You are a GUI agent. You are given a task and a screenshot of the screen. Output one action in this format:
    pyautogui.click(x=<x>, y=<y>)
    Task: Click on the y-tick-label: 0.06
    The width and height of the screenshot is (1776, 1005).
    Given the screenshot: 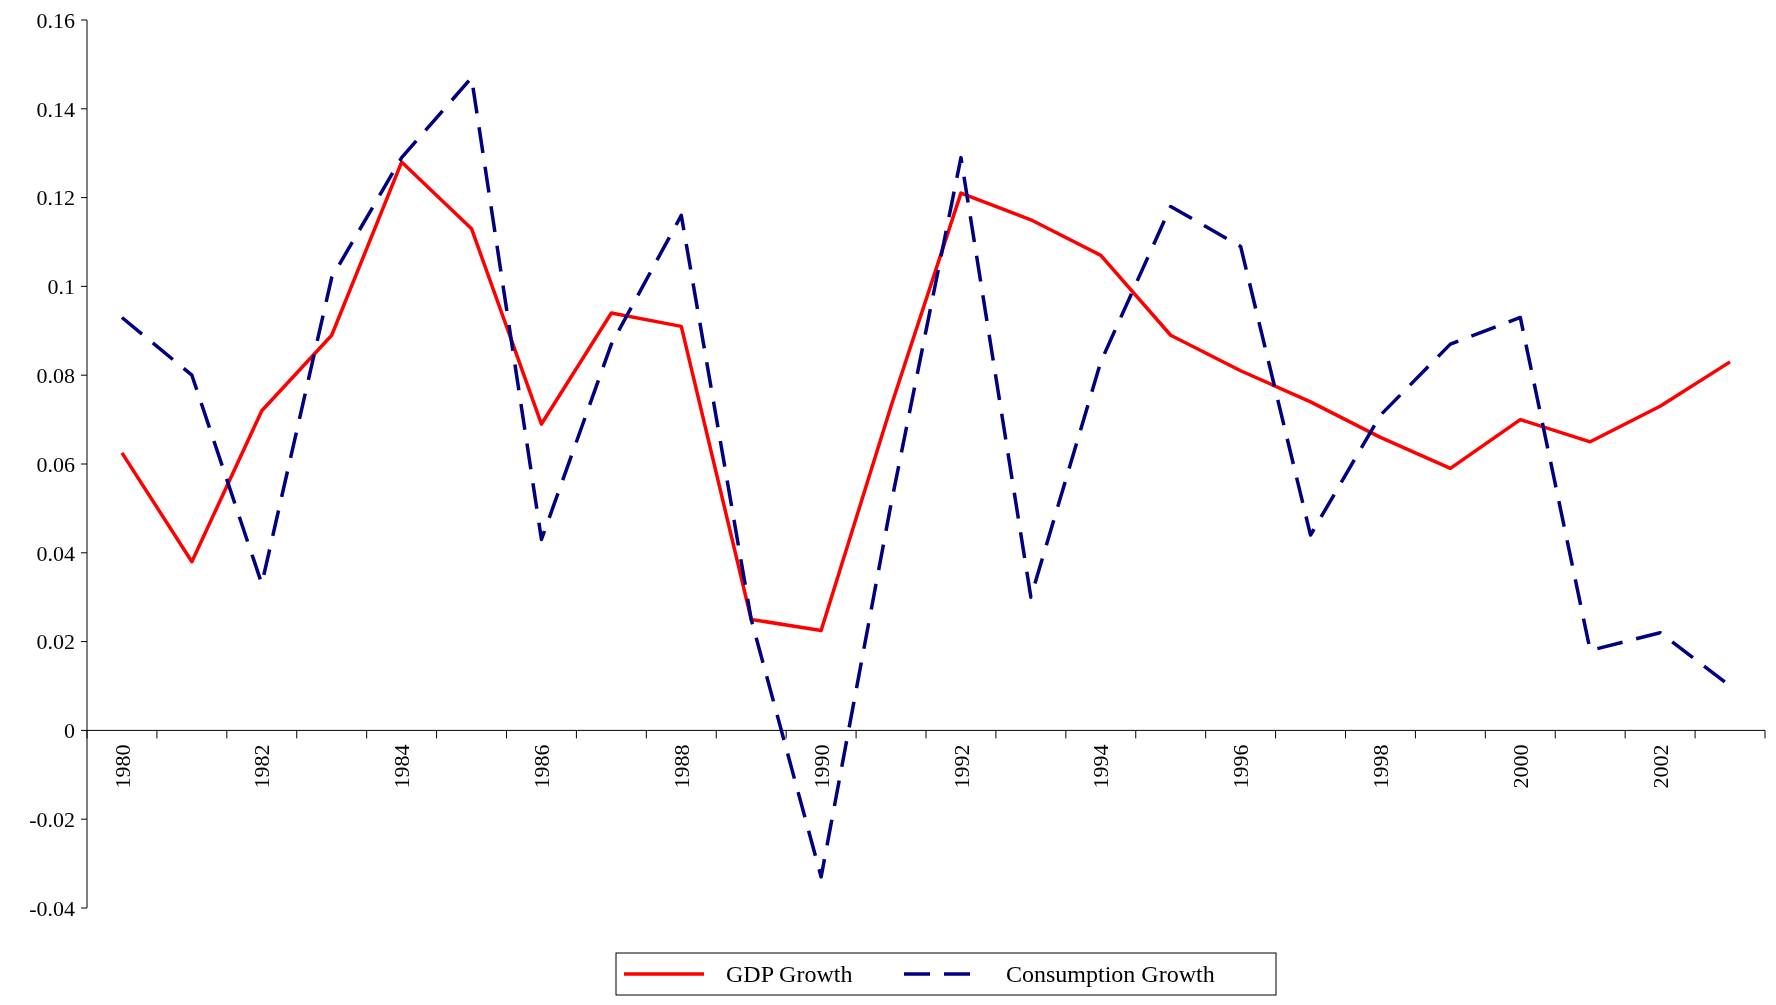 What is the action you would take?
    pyautogui.click(x=55, y=464)
    